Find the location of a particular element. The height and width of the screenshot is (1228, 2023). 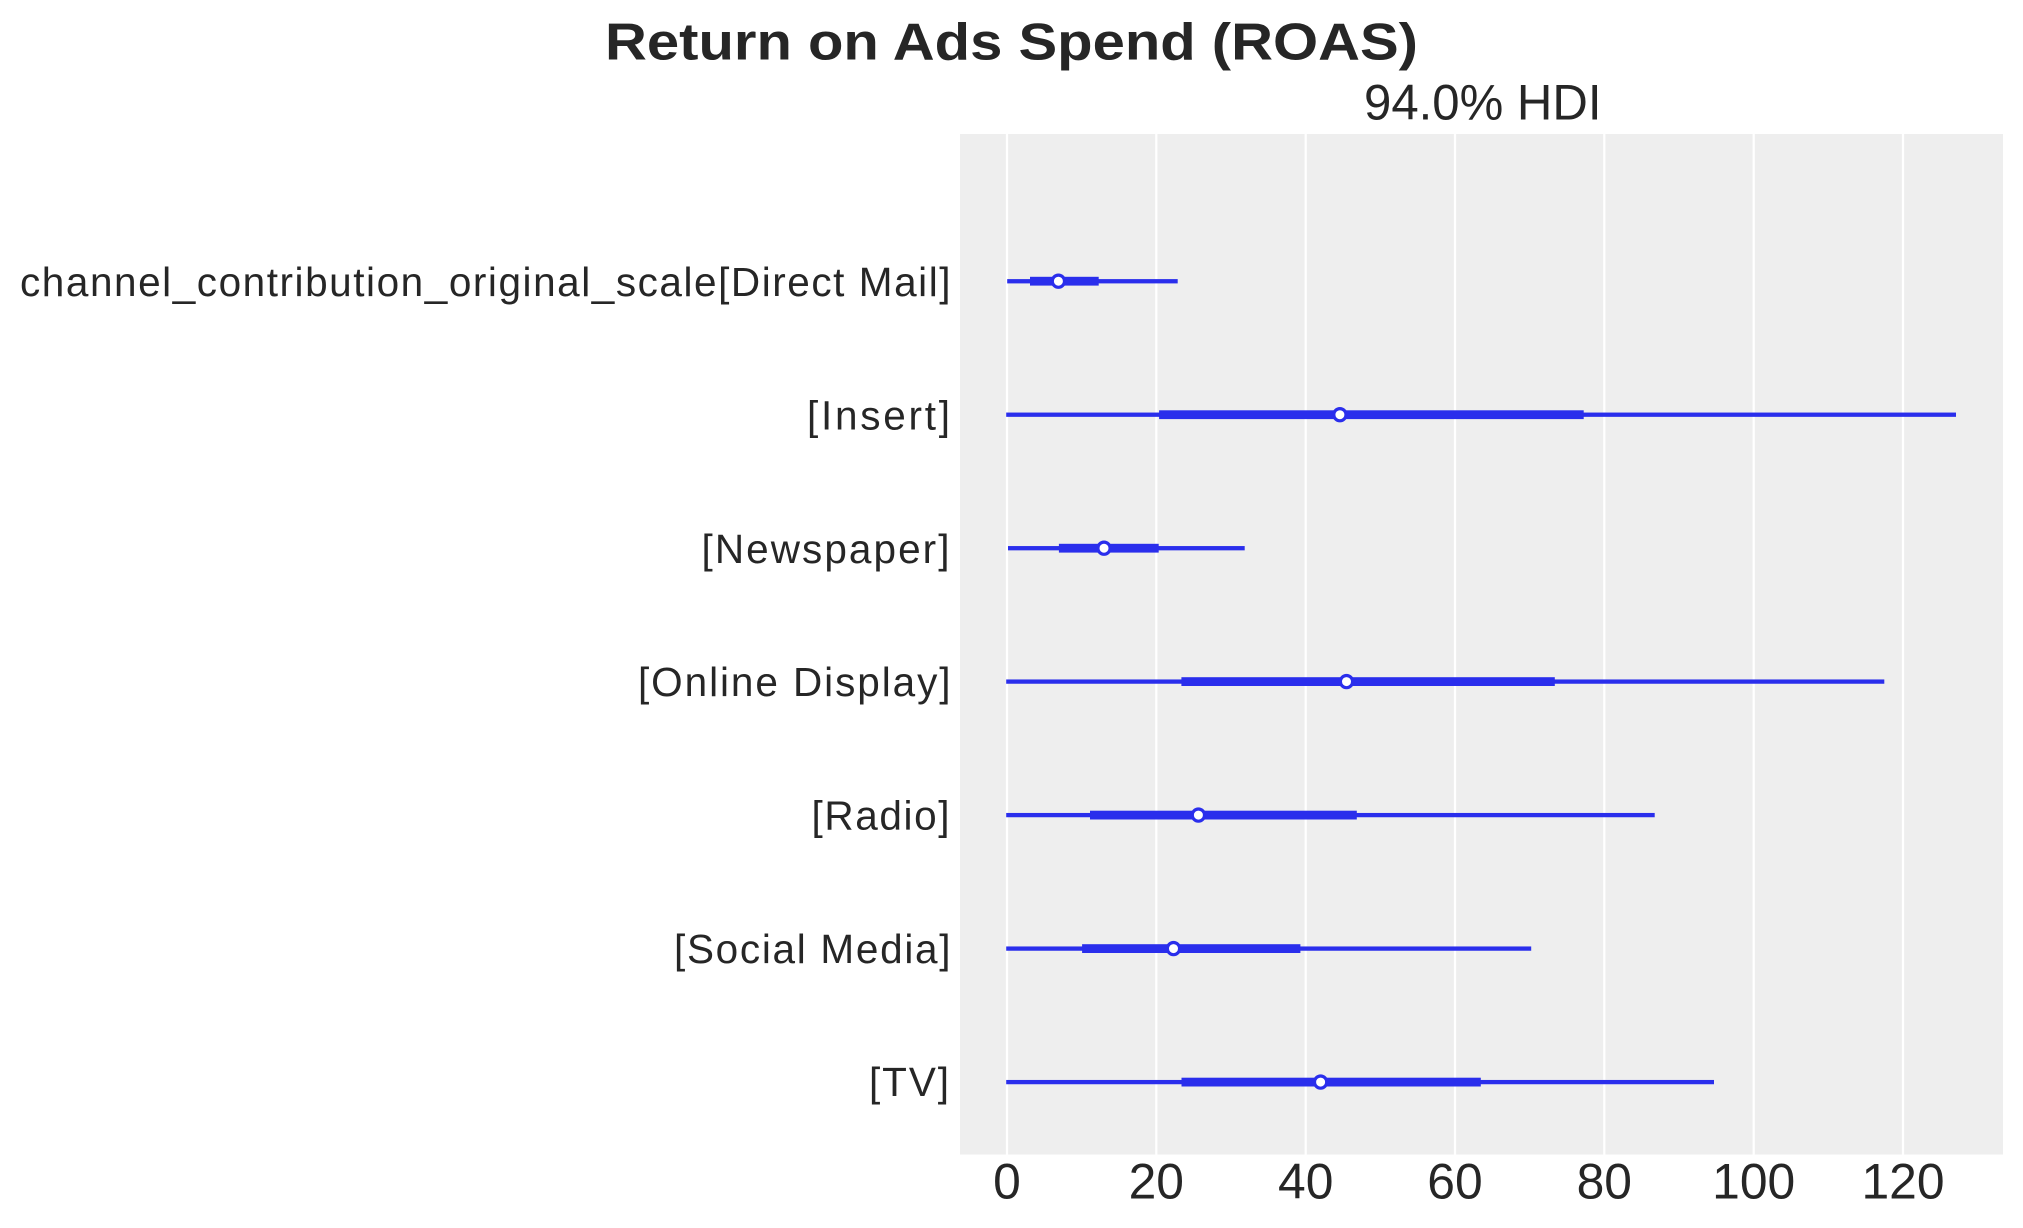

svg-text: 100 is located at coordinates (1753, 1182).